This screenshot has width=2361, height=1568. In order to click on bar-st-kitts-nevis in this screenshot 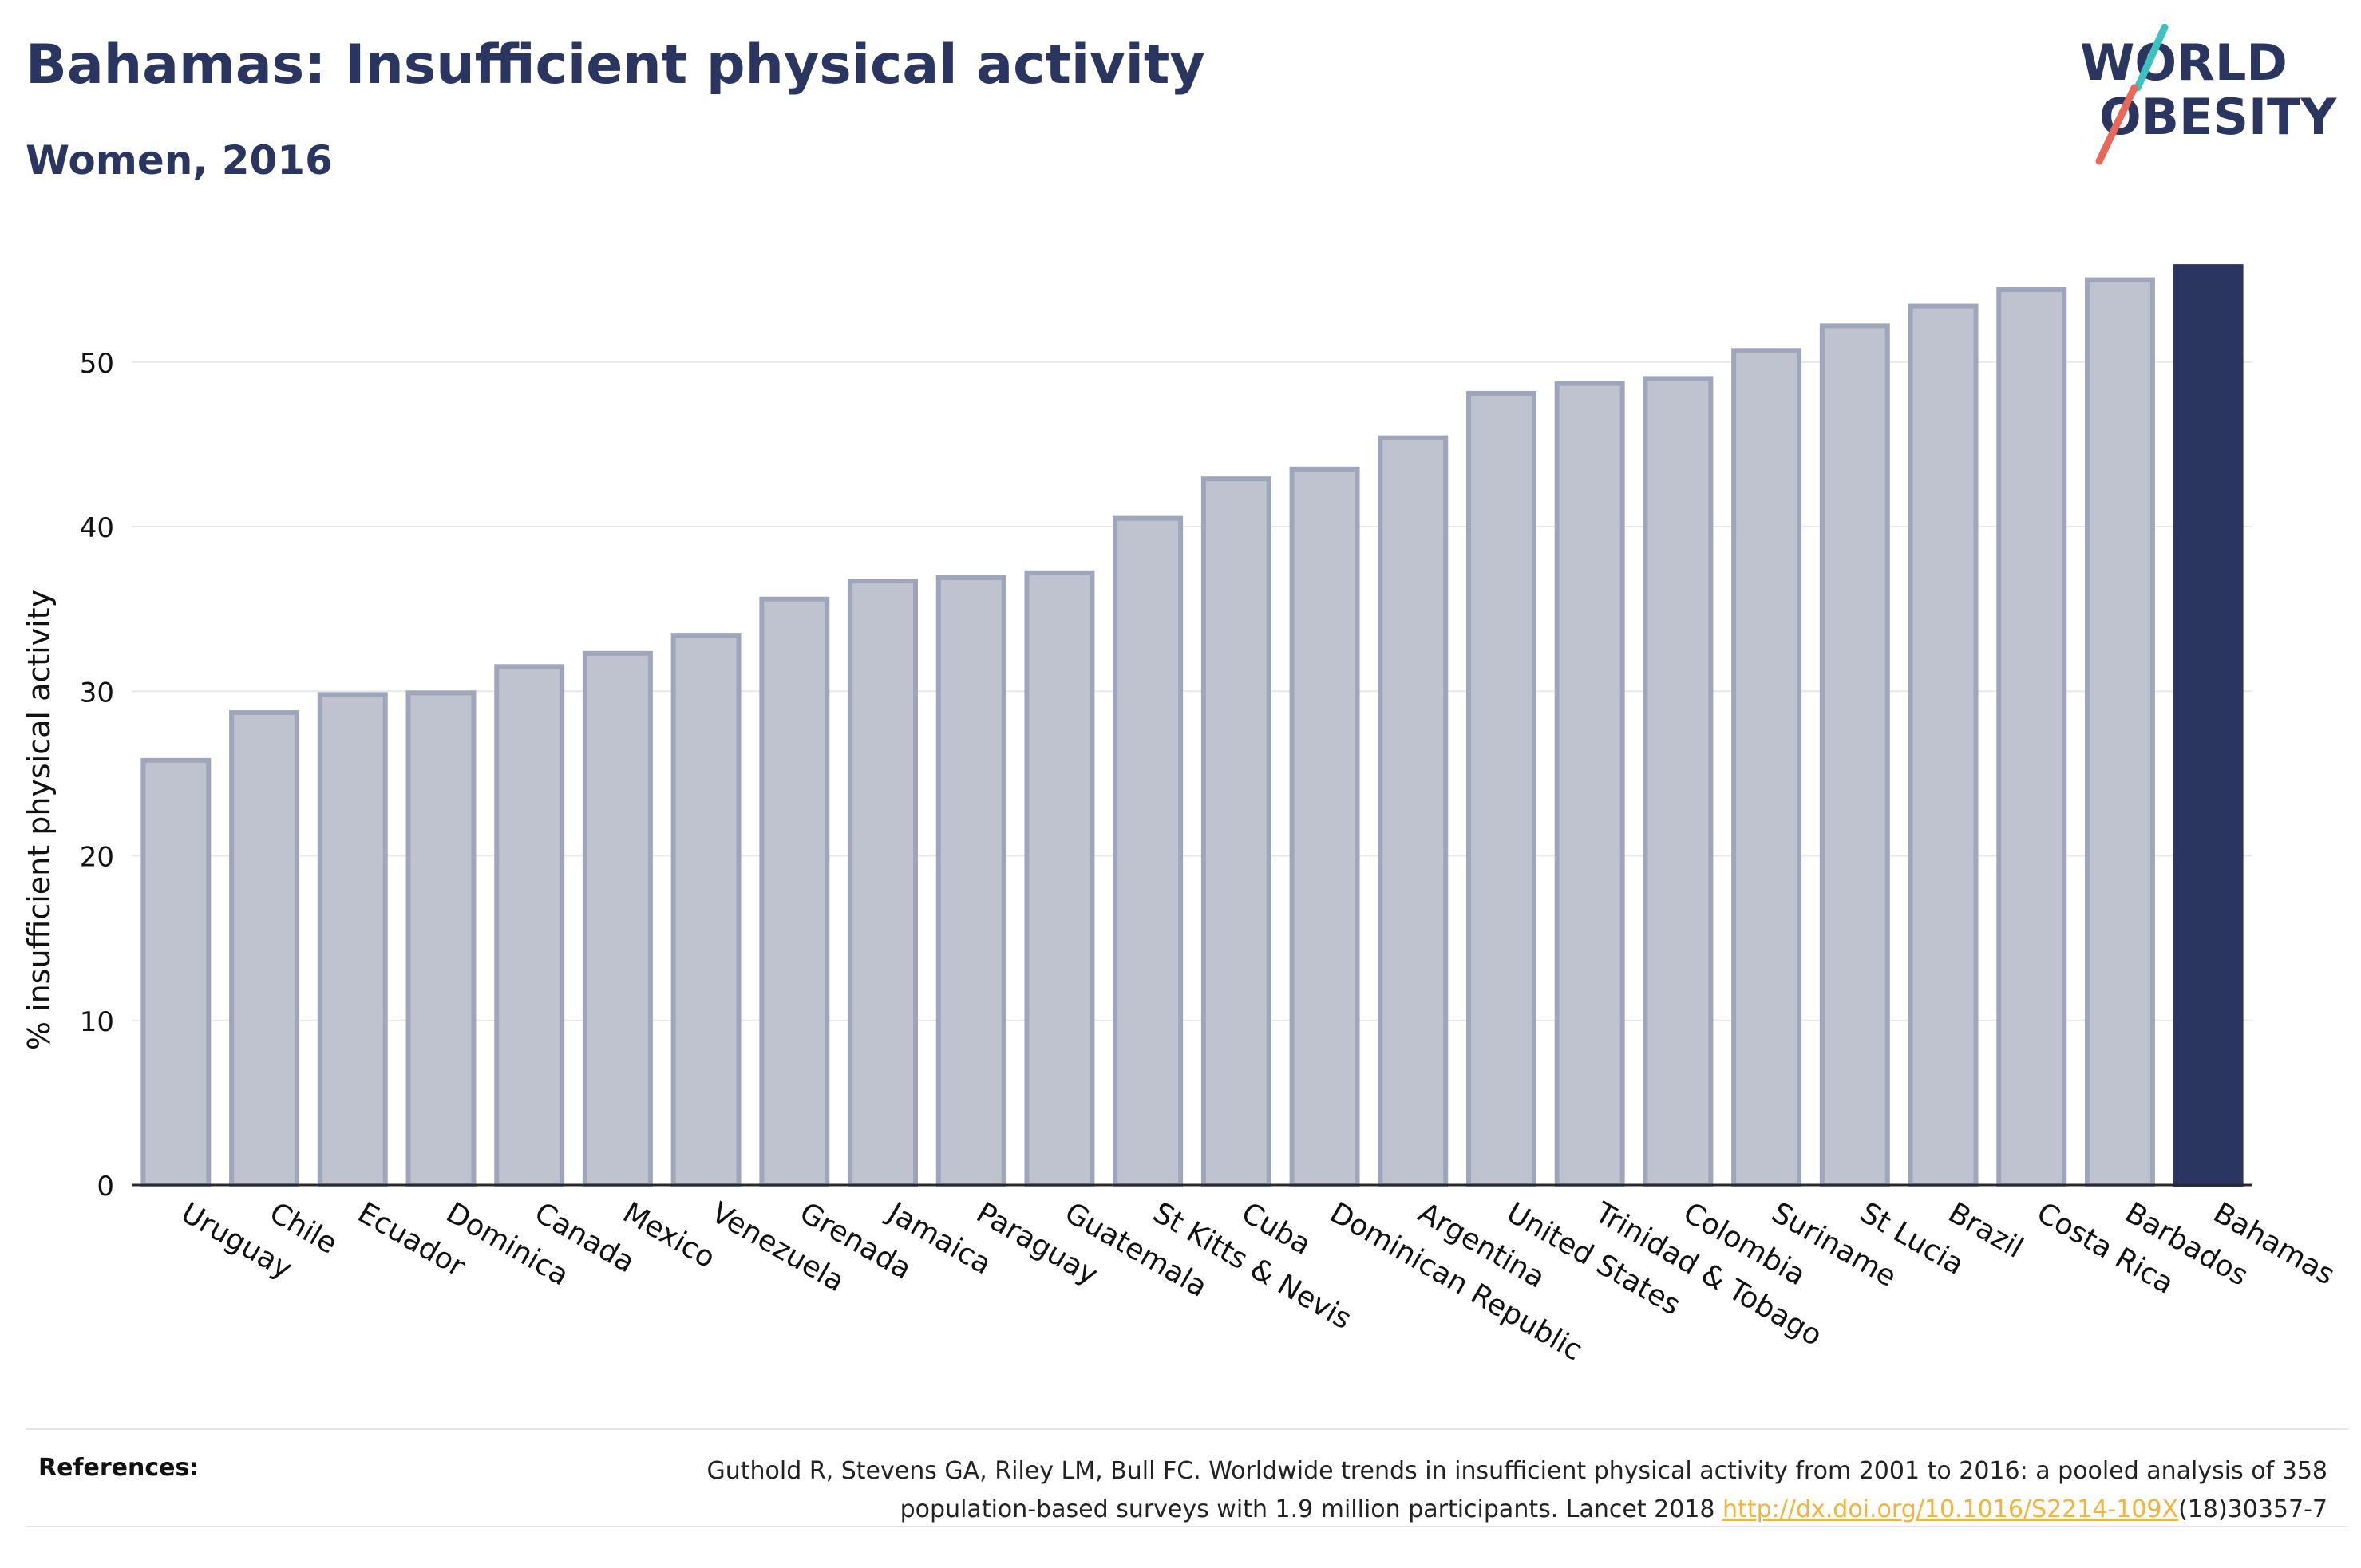, I will do `click(1148, 851)`.